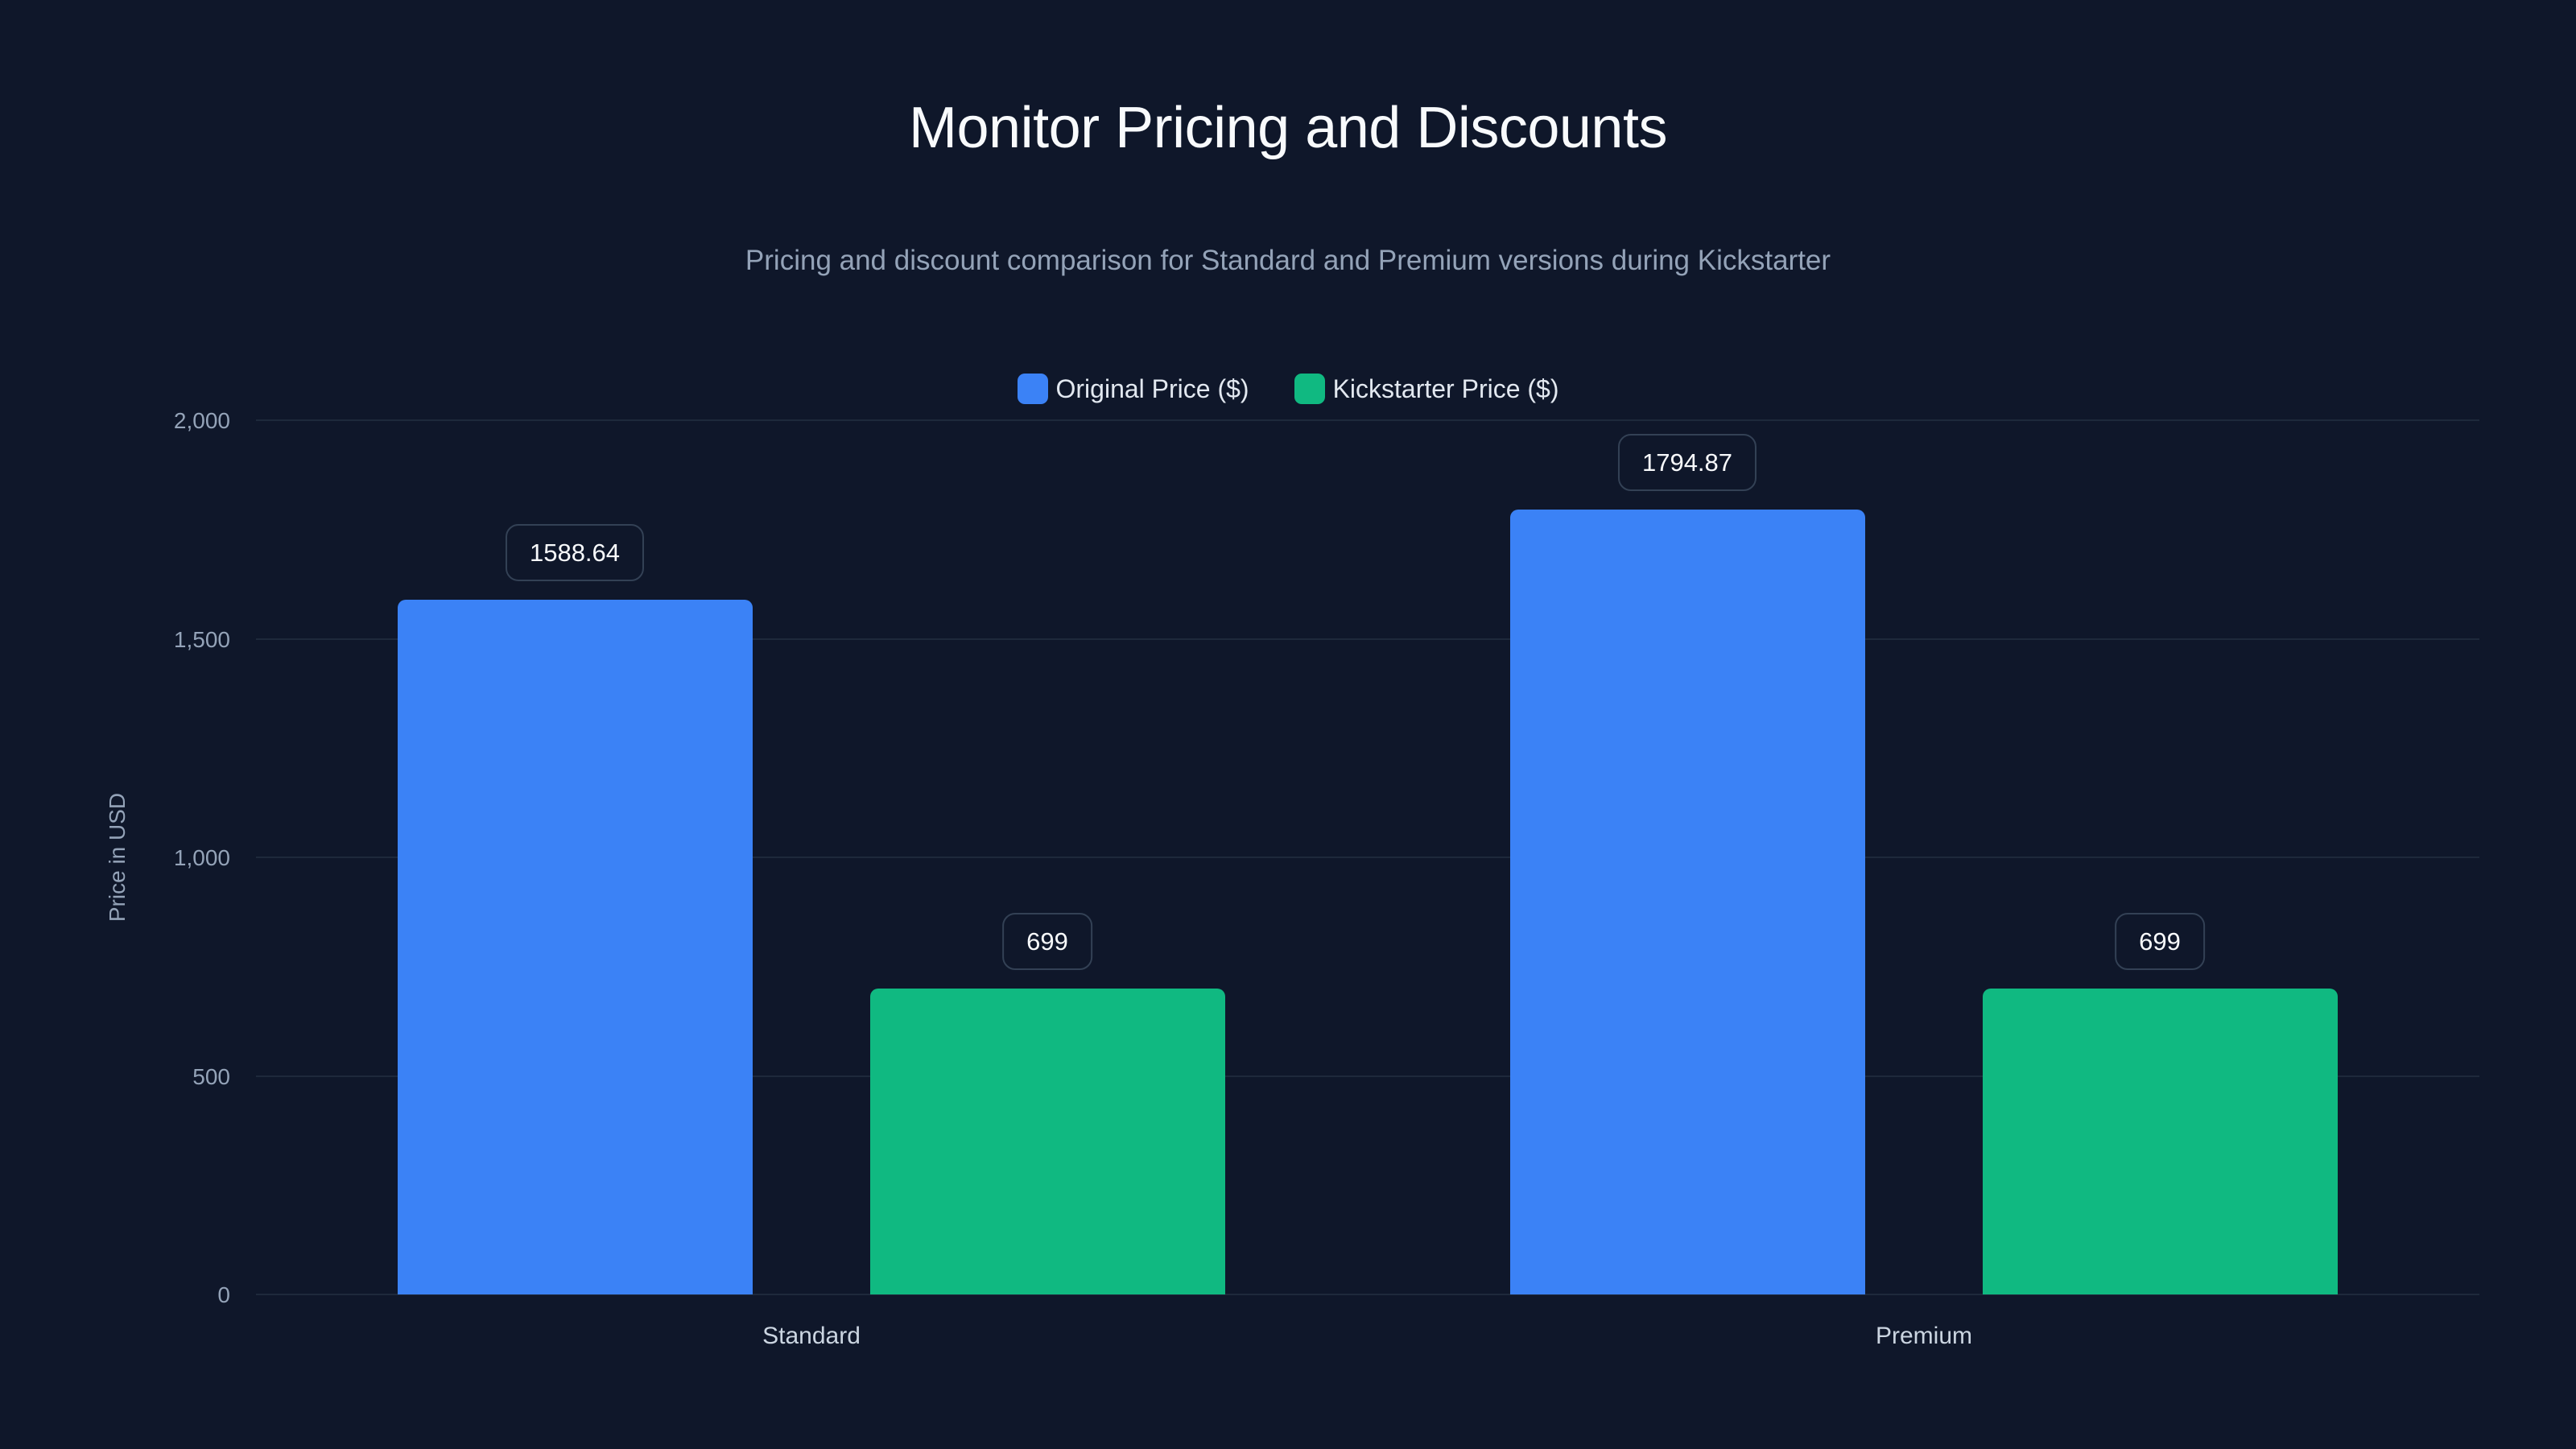 The image size is (2576, 1449). What do you see at coordinates (201, 639) in the screenshot?
I see `y-tick-1500: 1,500` at bounding box center [201, 639].